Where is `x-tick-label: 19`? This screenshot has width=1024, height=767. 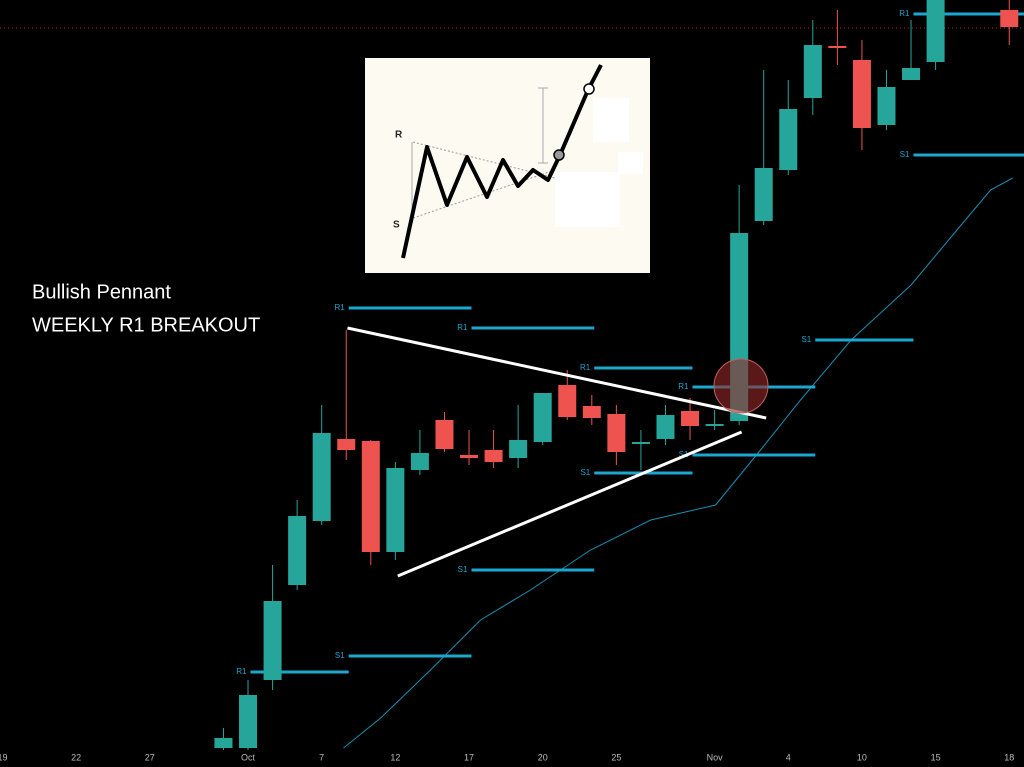
x-tick-label: 19 is located at coordinates (3, 757).